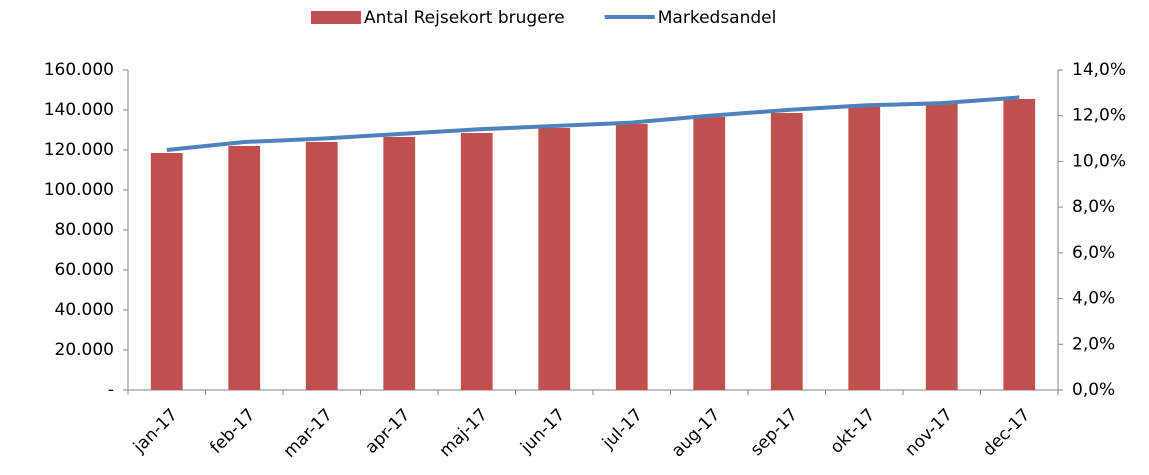 The image size is (1149, 475). What do you see at coordinates (464, 18) in the screenshot?
I see `legend-label: Antal Rejsekort brugere` at bounding box center [464, 18].